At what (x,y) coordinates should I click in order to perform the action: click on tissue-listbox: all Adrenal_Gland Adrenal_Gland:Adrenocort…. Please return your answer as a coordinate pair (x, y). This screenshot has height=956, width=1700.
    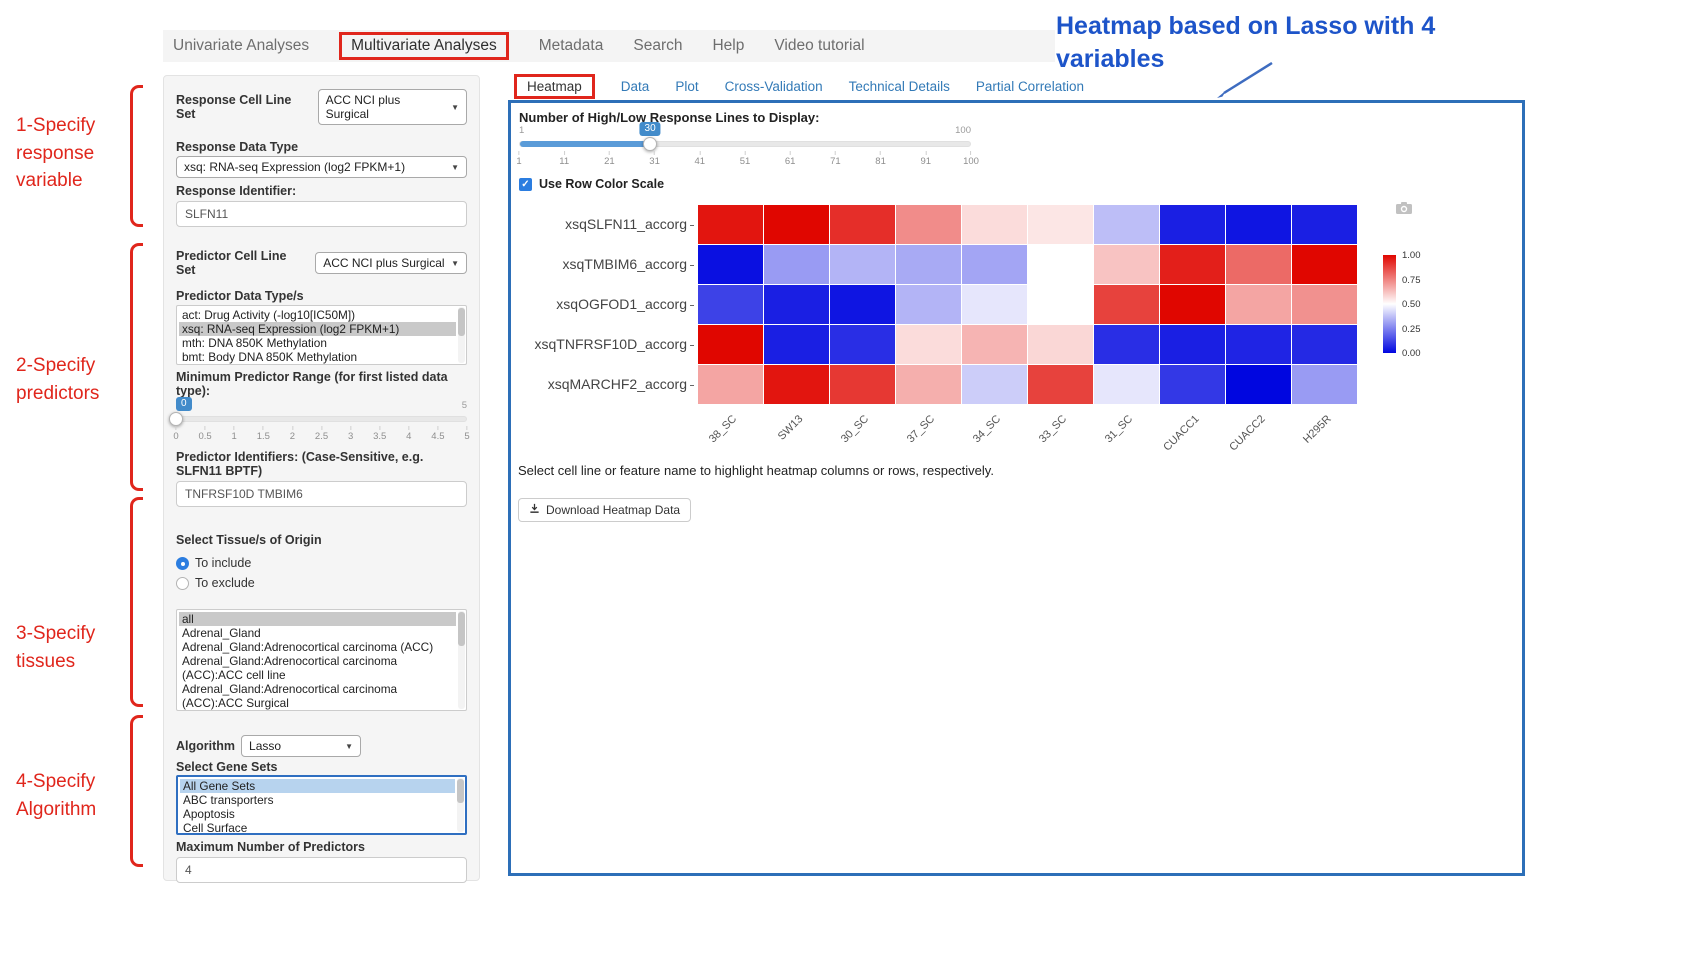
    Looking at the image, I should click on (321, 660).